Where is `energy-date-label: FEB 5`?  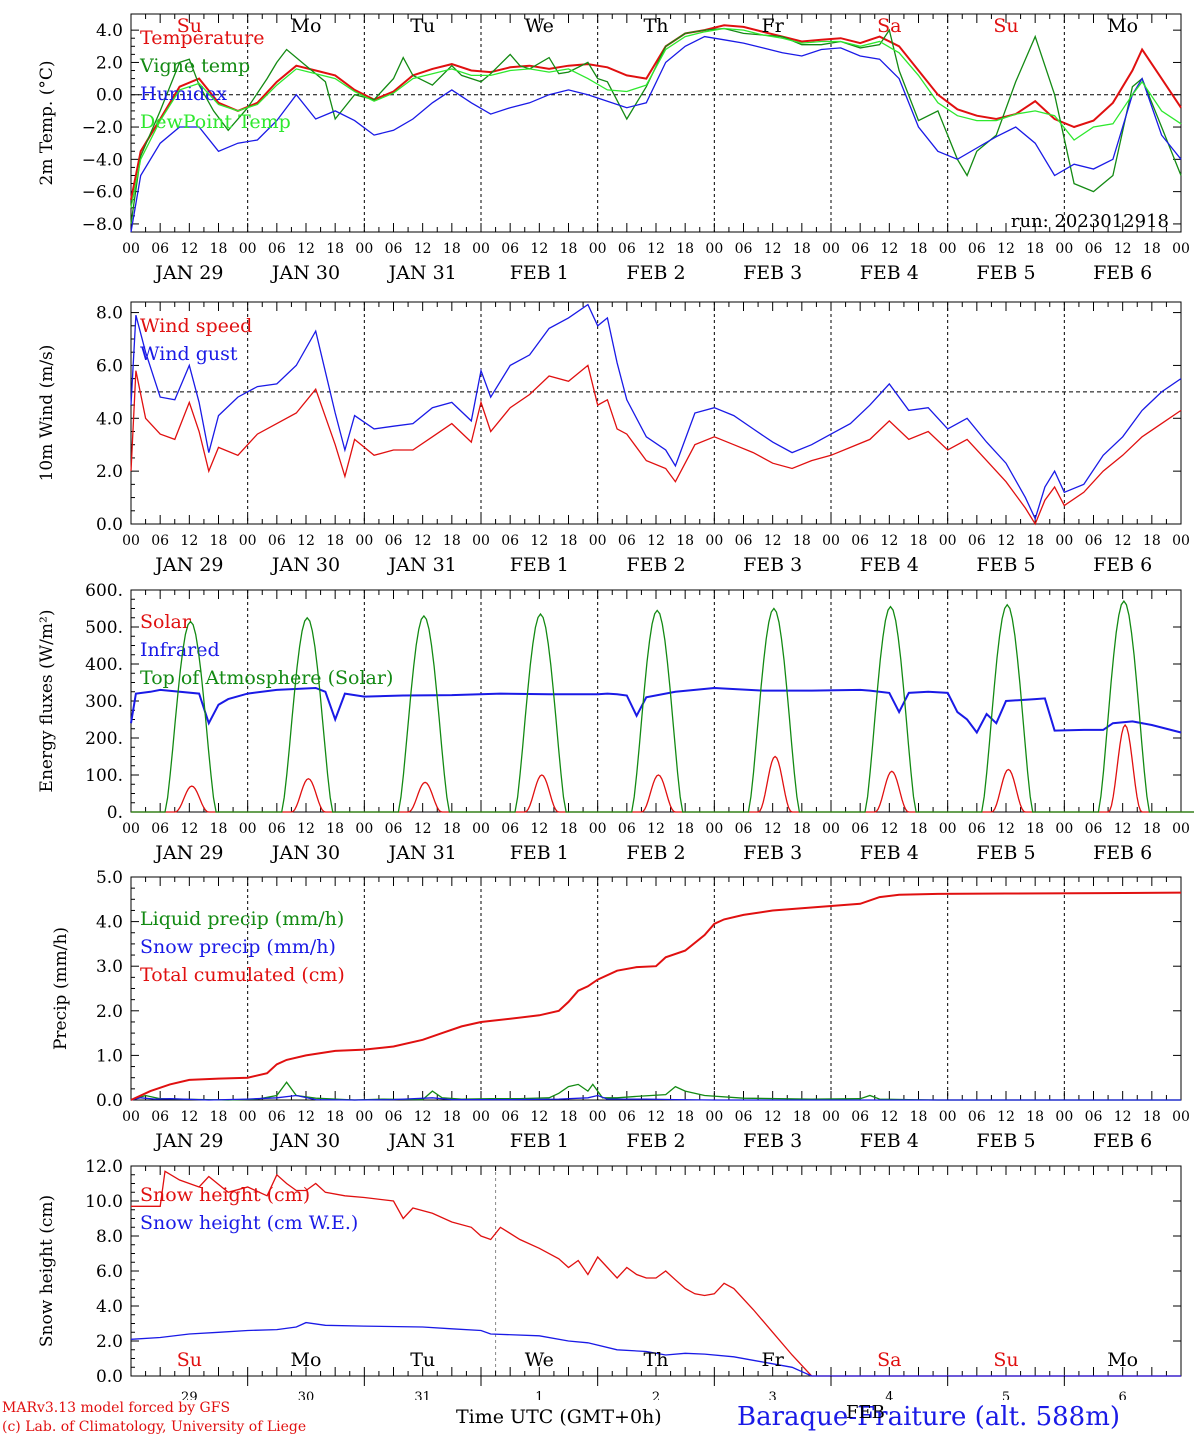
energy-date-label: FEB 5 is located at coordinates (1005, 853).